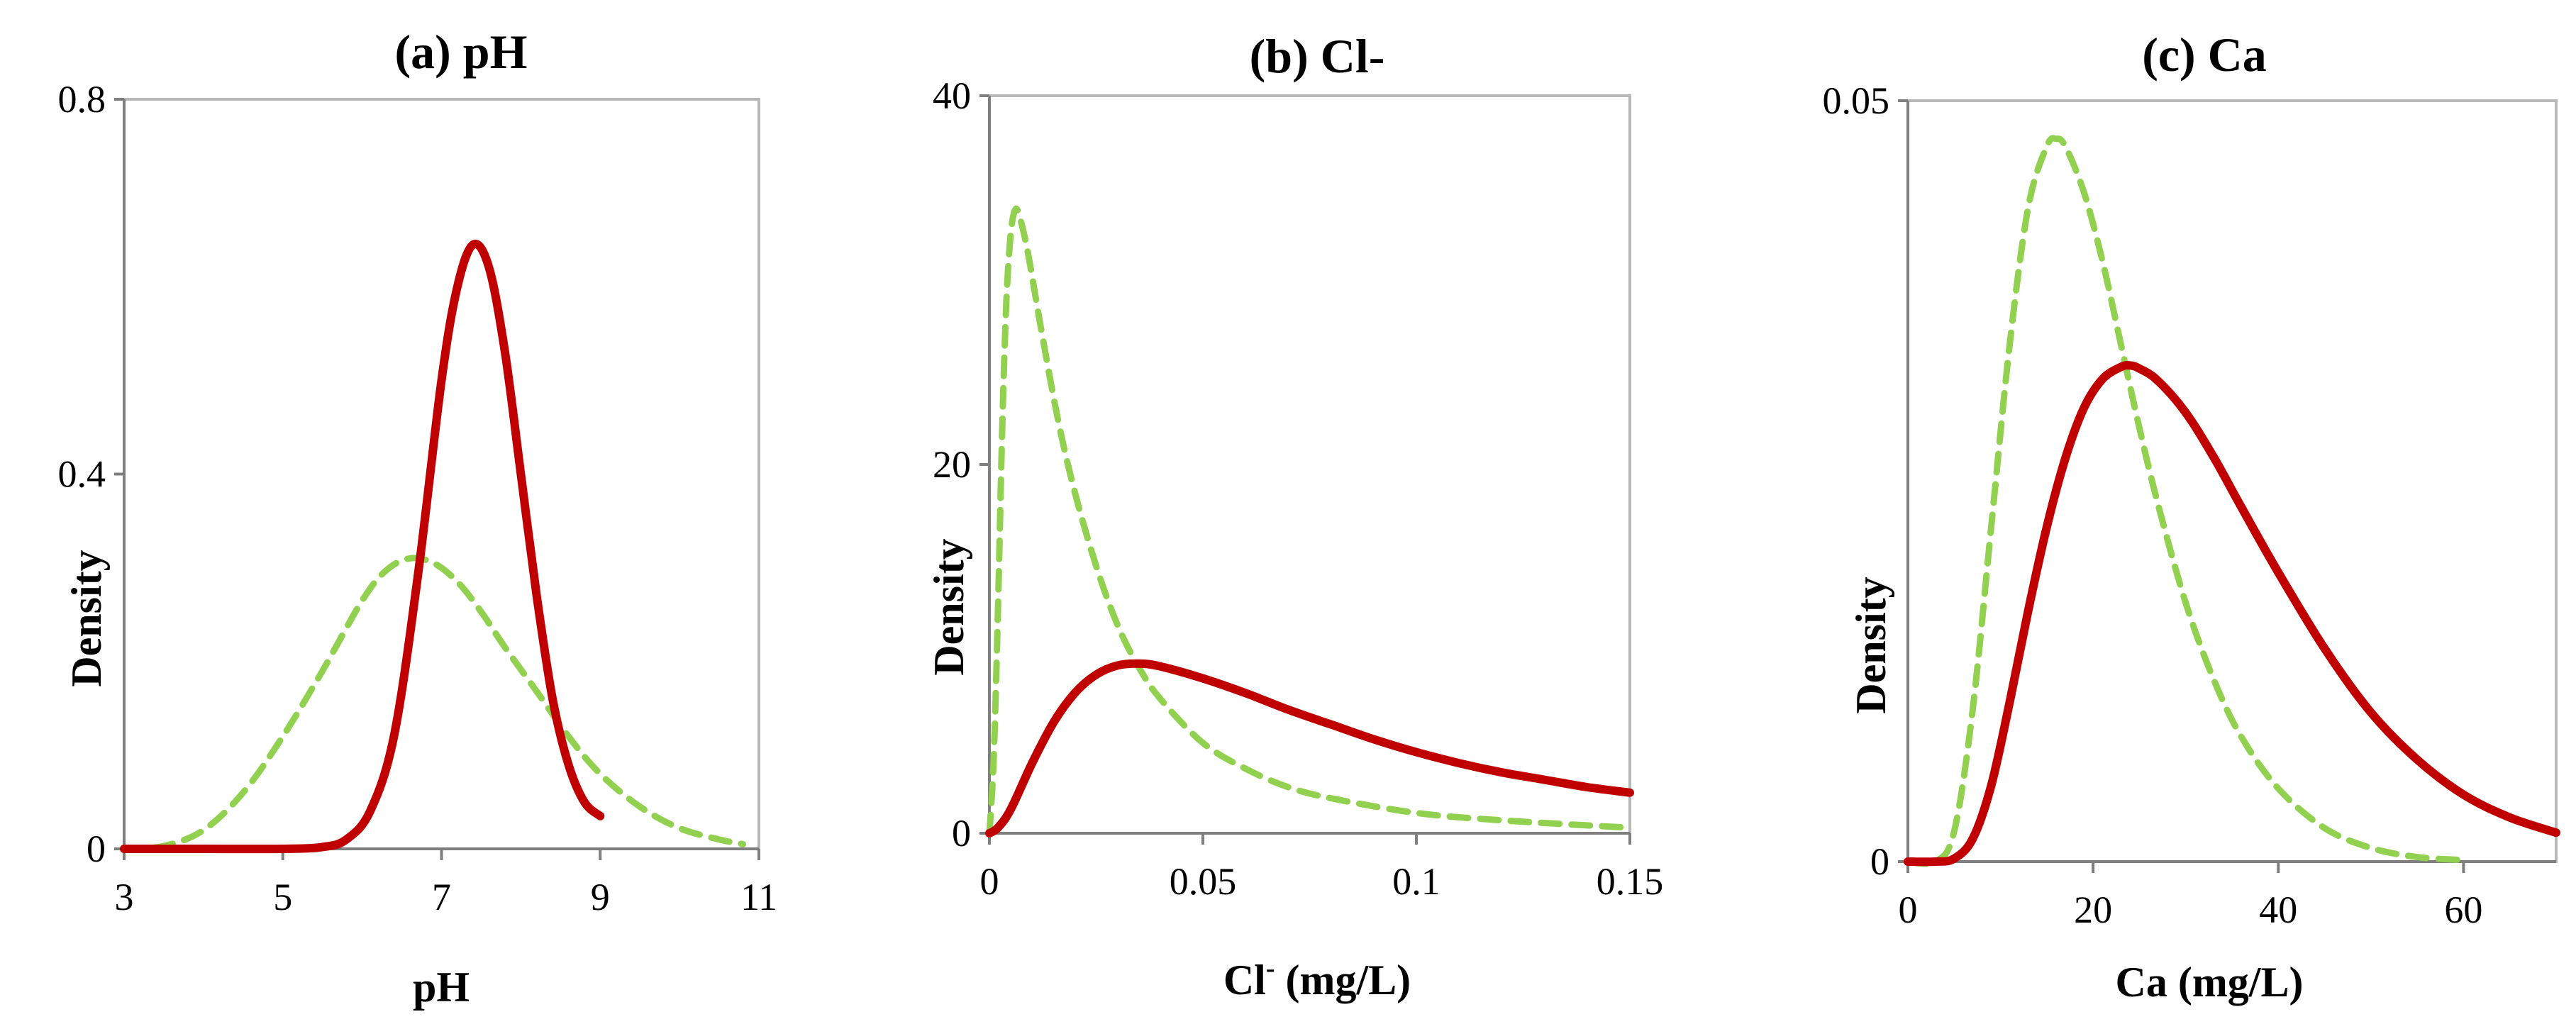 This screenshot has width=2576, height=1024. What do you see at coordinates (86, 618) in the screenshot?
I see `panel-a-y-axis-label: Density` at bounding box center [86, 618].